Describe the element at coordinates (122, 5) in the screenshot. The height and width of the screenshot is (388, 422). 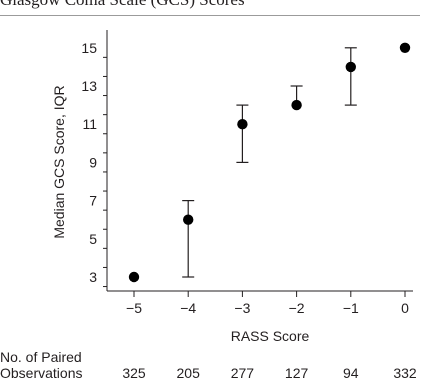
I see `chart-title: Glasgow Coma Scale (GCS) Scores` at that location.